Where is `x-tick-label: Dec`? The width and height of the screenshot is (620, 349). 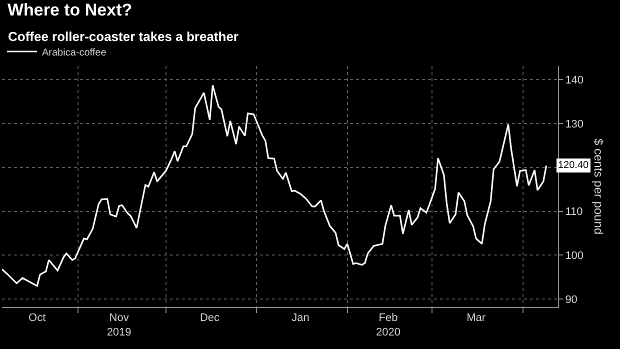 x-tick-label: Dec is located at coordinates (210, 318).